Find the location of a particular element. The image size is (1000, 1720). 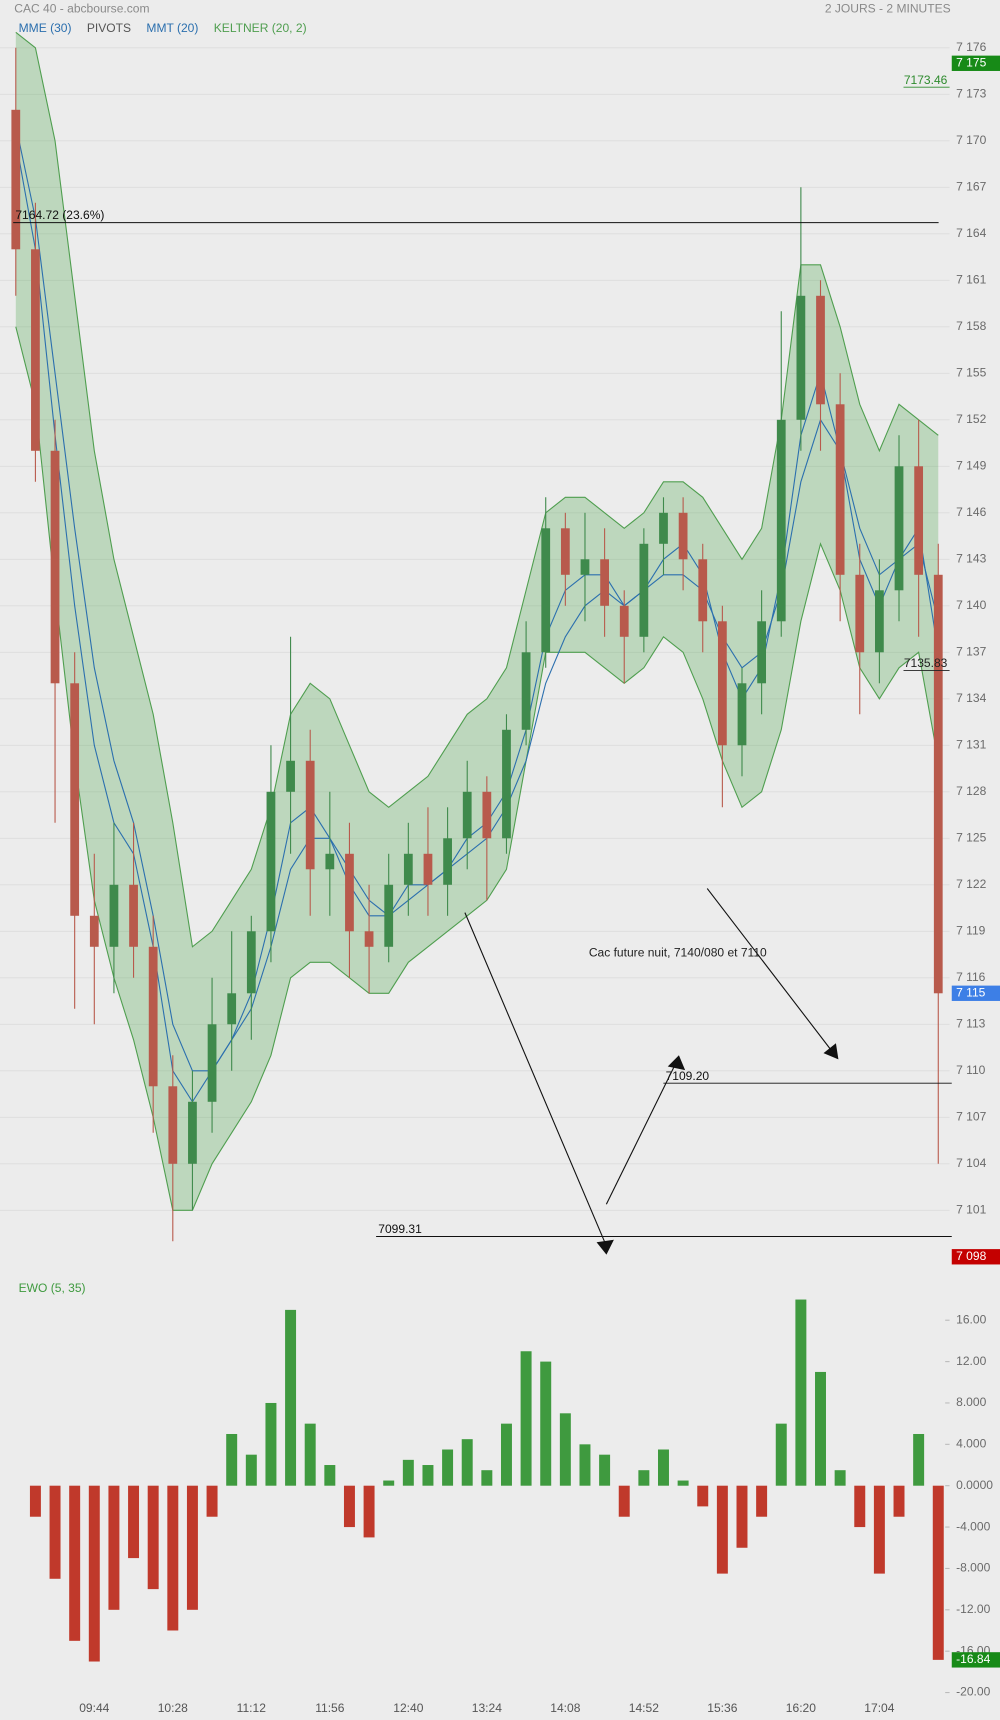

x-tick-label: 11:56 is located at coordinates (330, 1708).